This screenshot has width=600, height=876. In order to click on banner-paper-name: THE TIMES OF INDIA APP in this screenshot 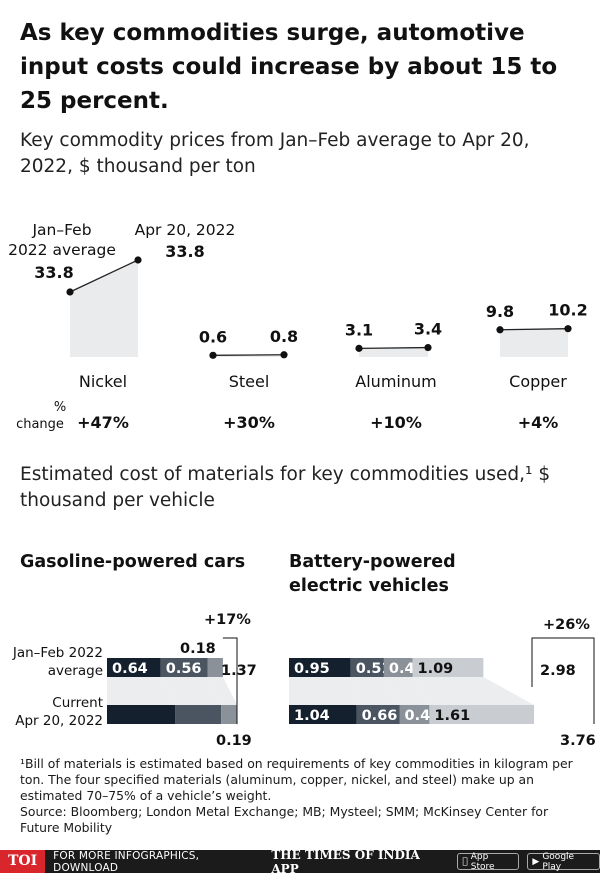, I will do `click(345, 861)`.